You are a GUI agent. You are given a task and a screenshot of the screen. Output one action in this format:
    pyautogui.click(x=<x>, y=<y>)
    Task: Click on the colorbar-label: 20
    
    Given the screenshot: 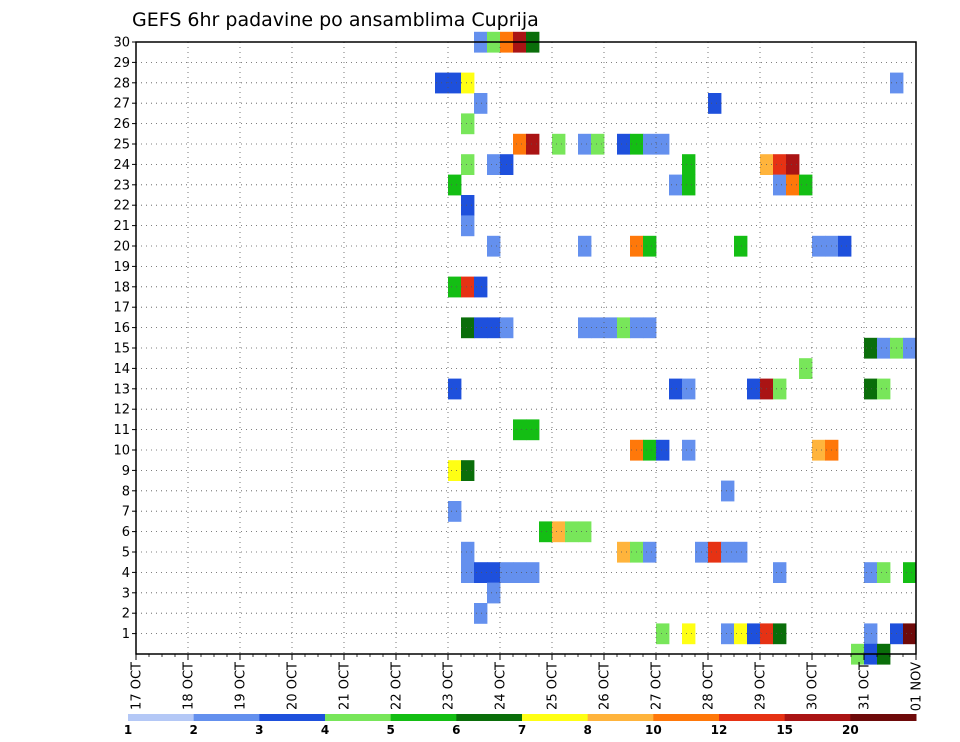 What is the action you would take?
    pyautogui.click(x=850, y=730)
    